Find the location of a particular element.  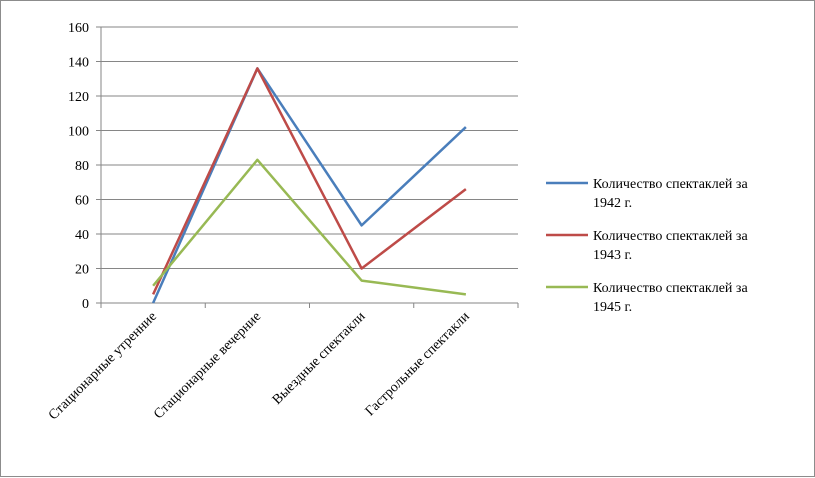

y-tick-label: 0 is located at coordinates (85, 304).